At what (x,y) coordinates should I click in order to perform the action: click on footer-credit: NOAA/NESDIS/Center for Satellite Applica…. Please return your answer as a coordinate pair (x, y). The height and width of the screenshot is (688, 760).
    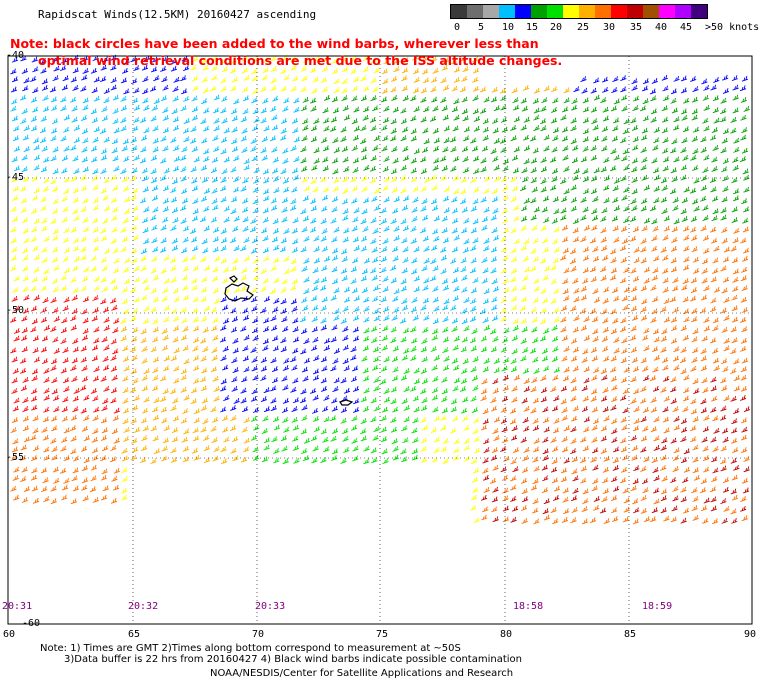
    Looking at the image, I should click on (362, 673).